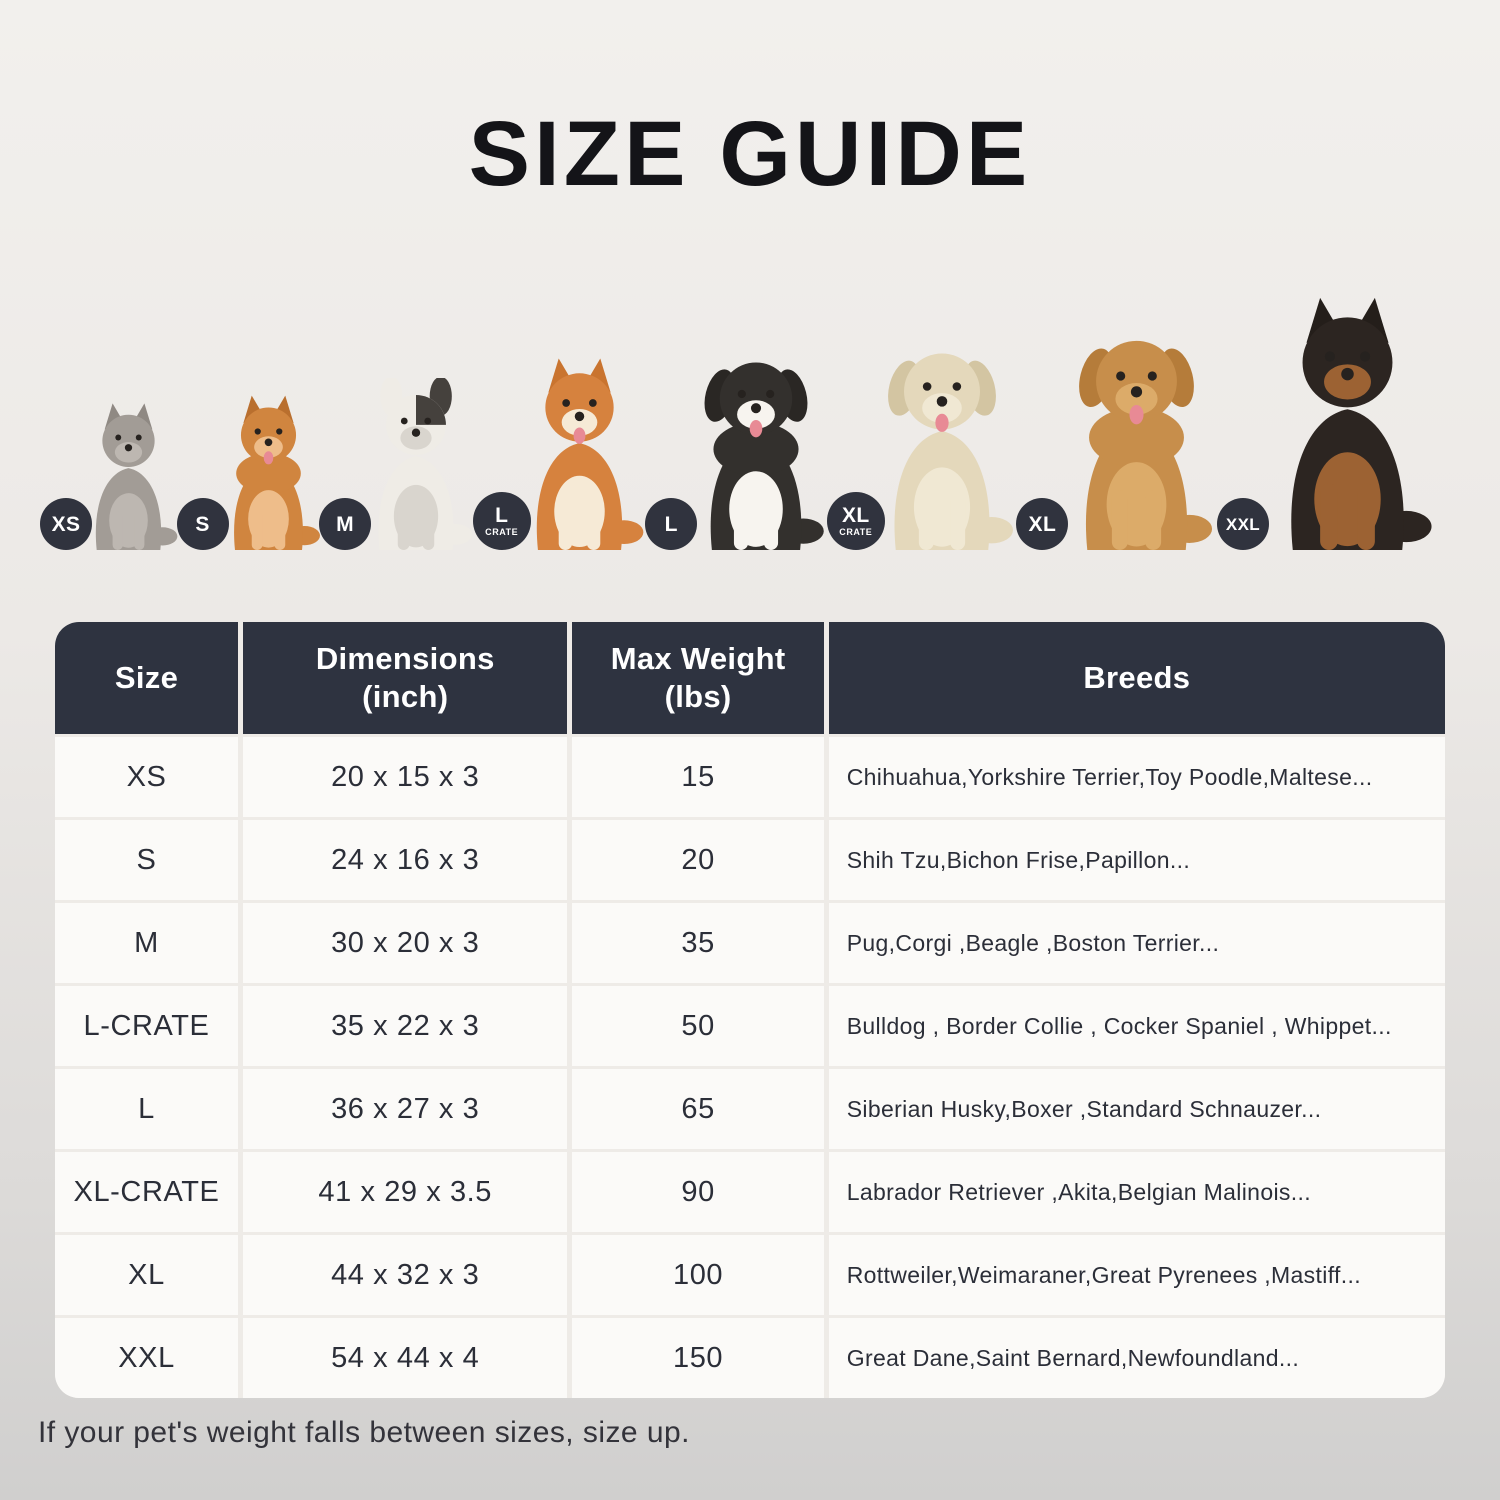 The height and width of the screenshot is (1500, 1500). Describe the element at coordinates (146, 777) in the screenshot. I see `cell-size: XS` at that location.